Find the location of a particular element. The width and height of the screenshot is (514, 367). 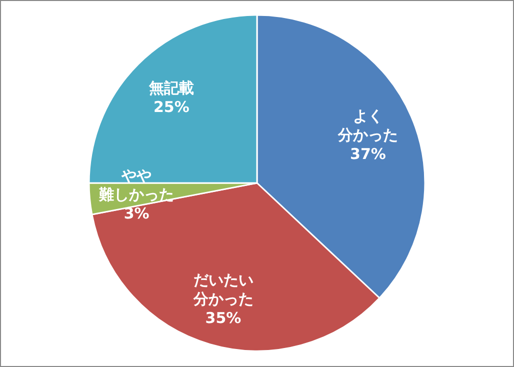

data-label: 25% is located at coordinates (172, 107).